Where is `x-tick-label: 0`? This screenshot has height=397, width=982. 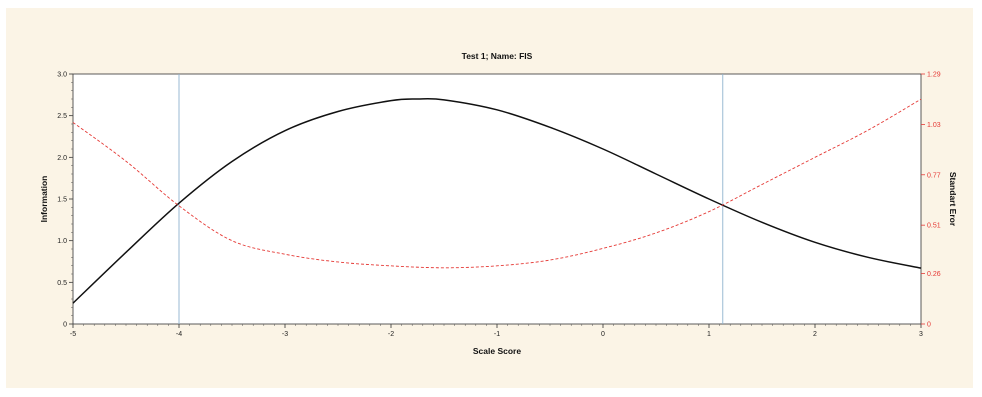 x-tick-label: 0 is located at coordinates (603, 334).